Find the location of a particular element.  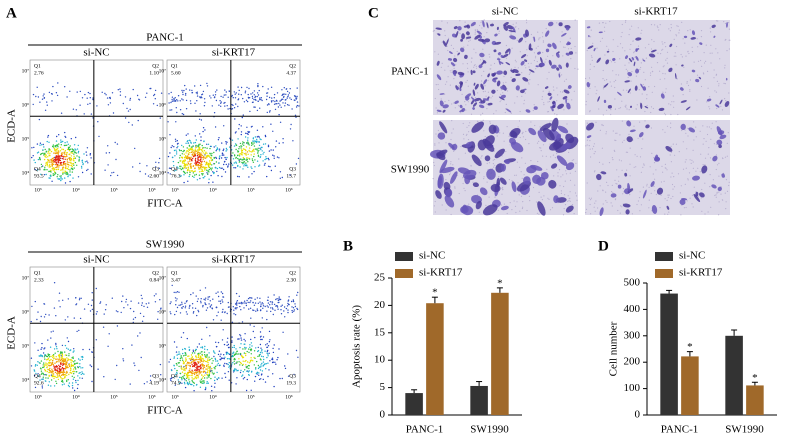

y-tick-label: 100 is located at coordinates (632, 388).